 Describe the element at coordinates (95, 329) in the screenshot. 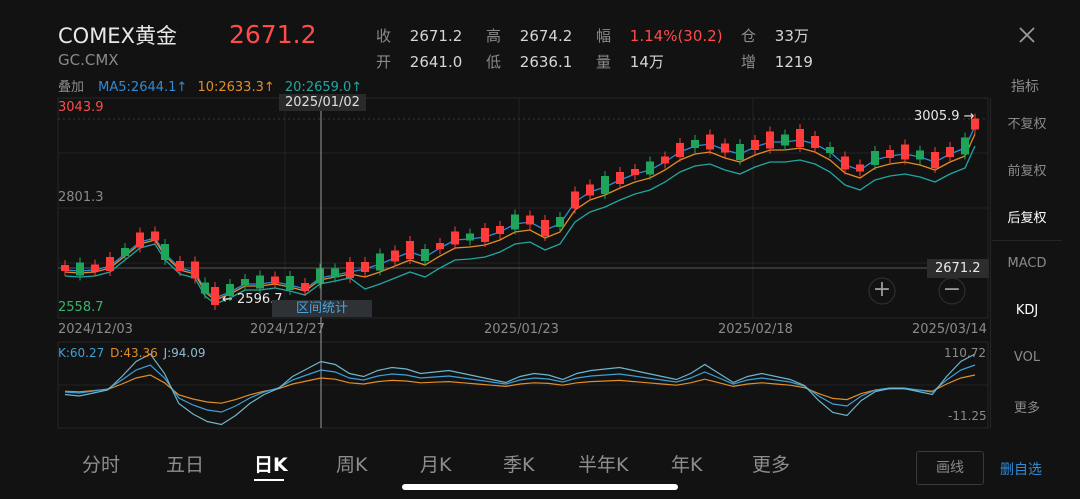

I see `x-axis-date-1: 2024/12/03` at that location.